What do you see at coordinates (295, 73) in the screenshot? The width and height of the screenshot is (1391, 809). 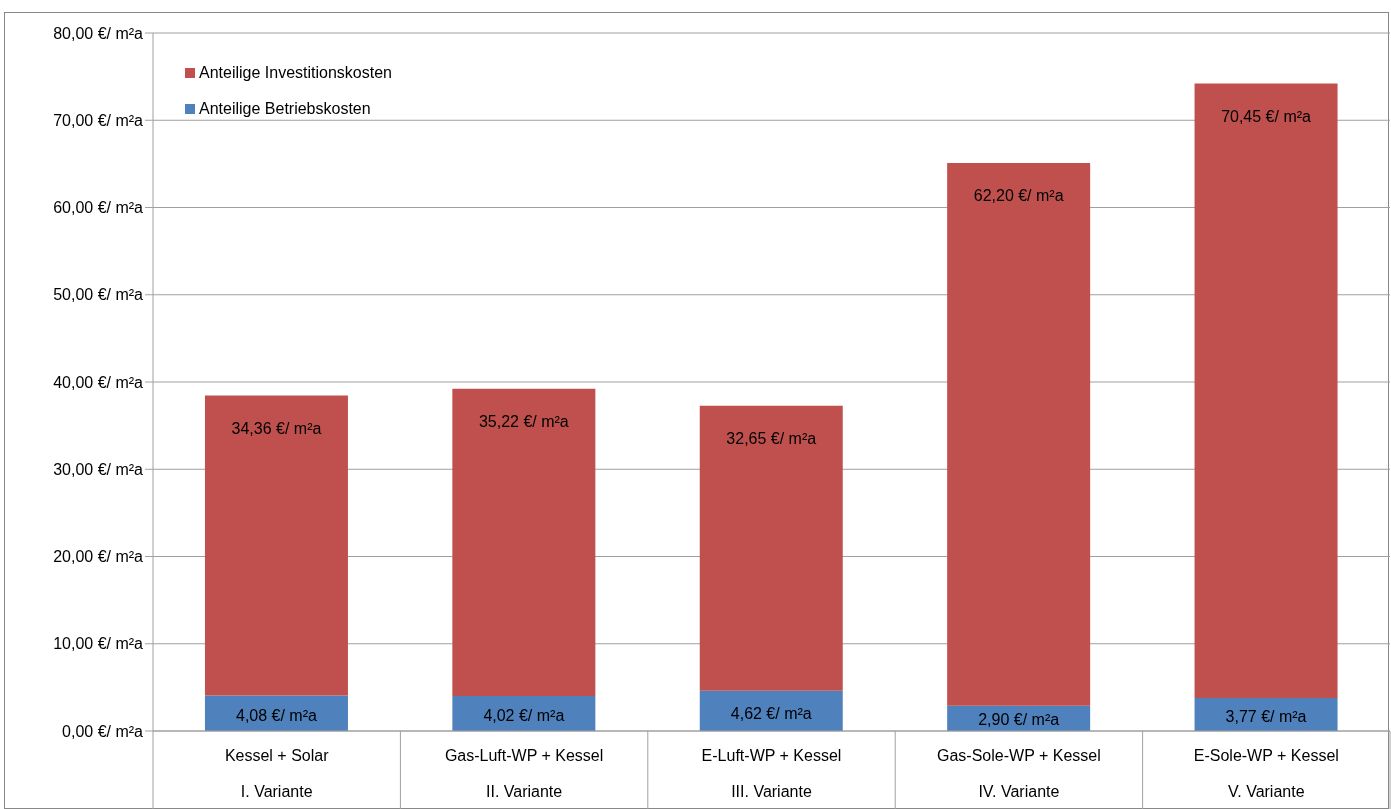 I see `legend-label: Anteilige Investitionskosten` at bounding box center [295, 73].